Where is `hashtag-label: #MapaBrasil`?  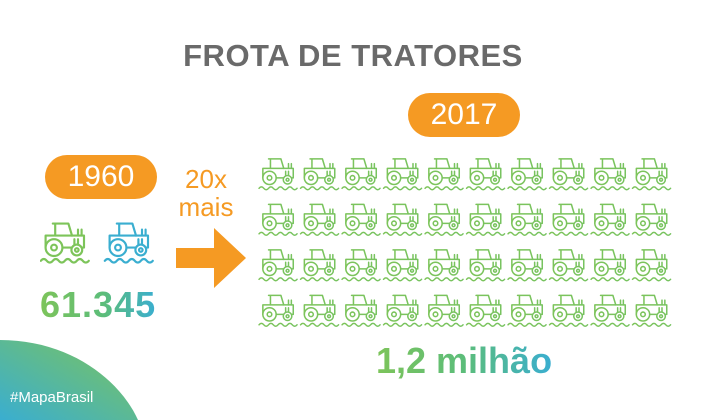 hashtag-label: #MapaBrasil is located at coordinates (52, 397).